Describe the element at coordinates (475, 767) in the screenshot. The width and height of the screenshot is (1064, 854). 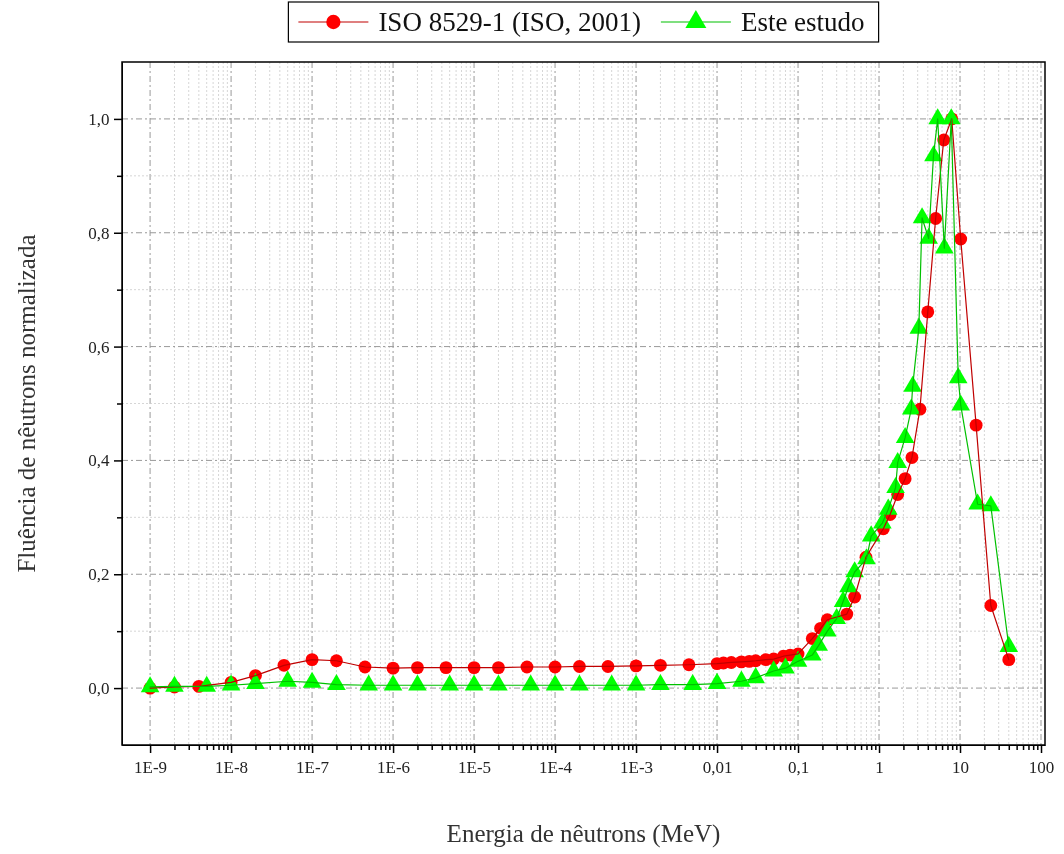
I see `x-tick-label: 1E-5` at that location.